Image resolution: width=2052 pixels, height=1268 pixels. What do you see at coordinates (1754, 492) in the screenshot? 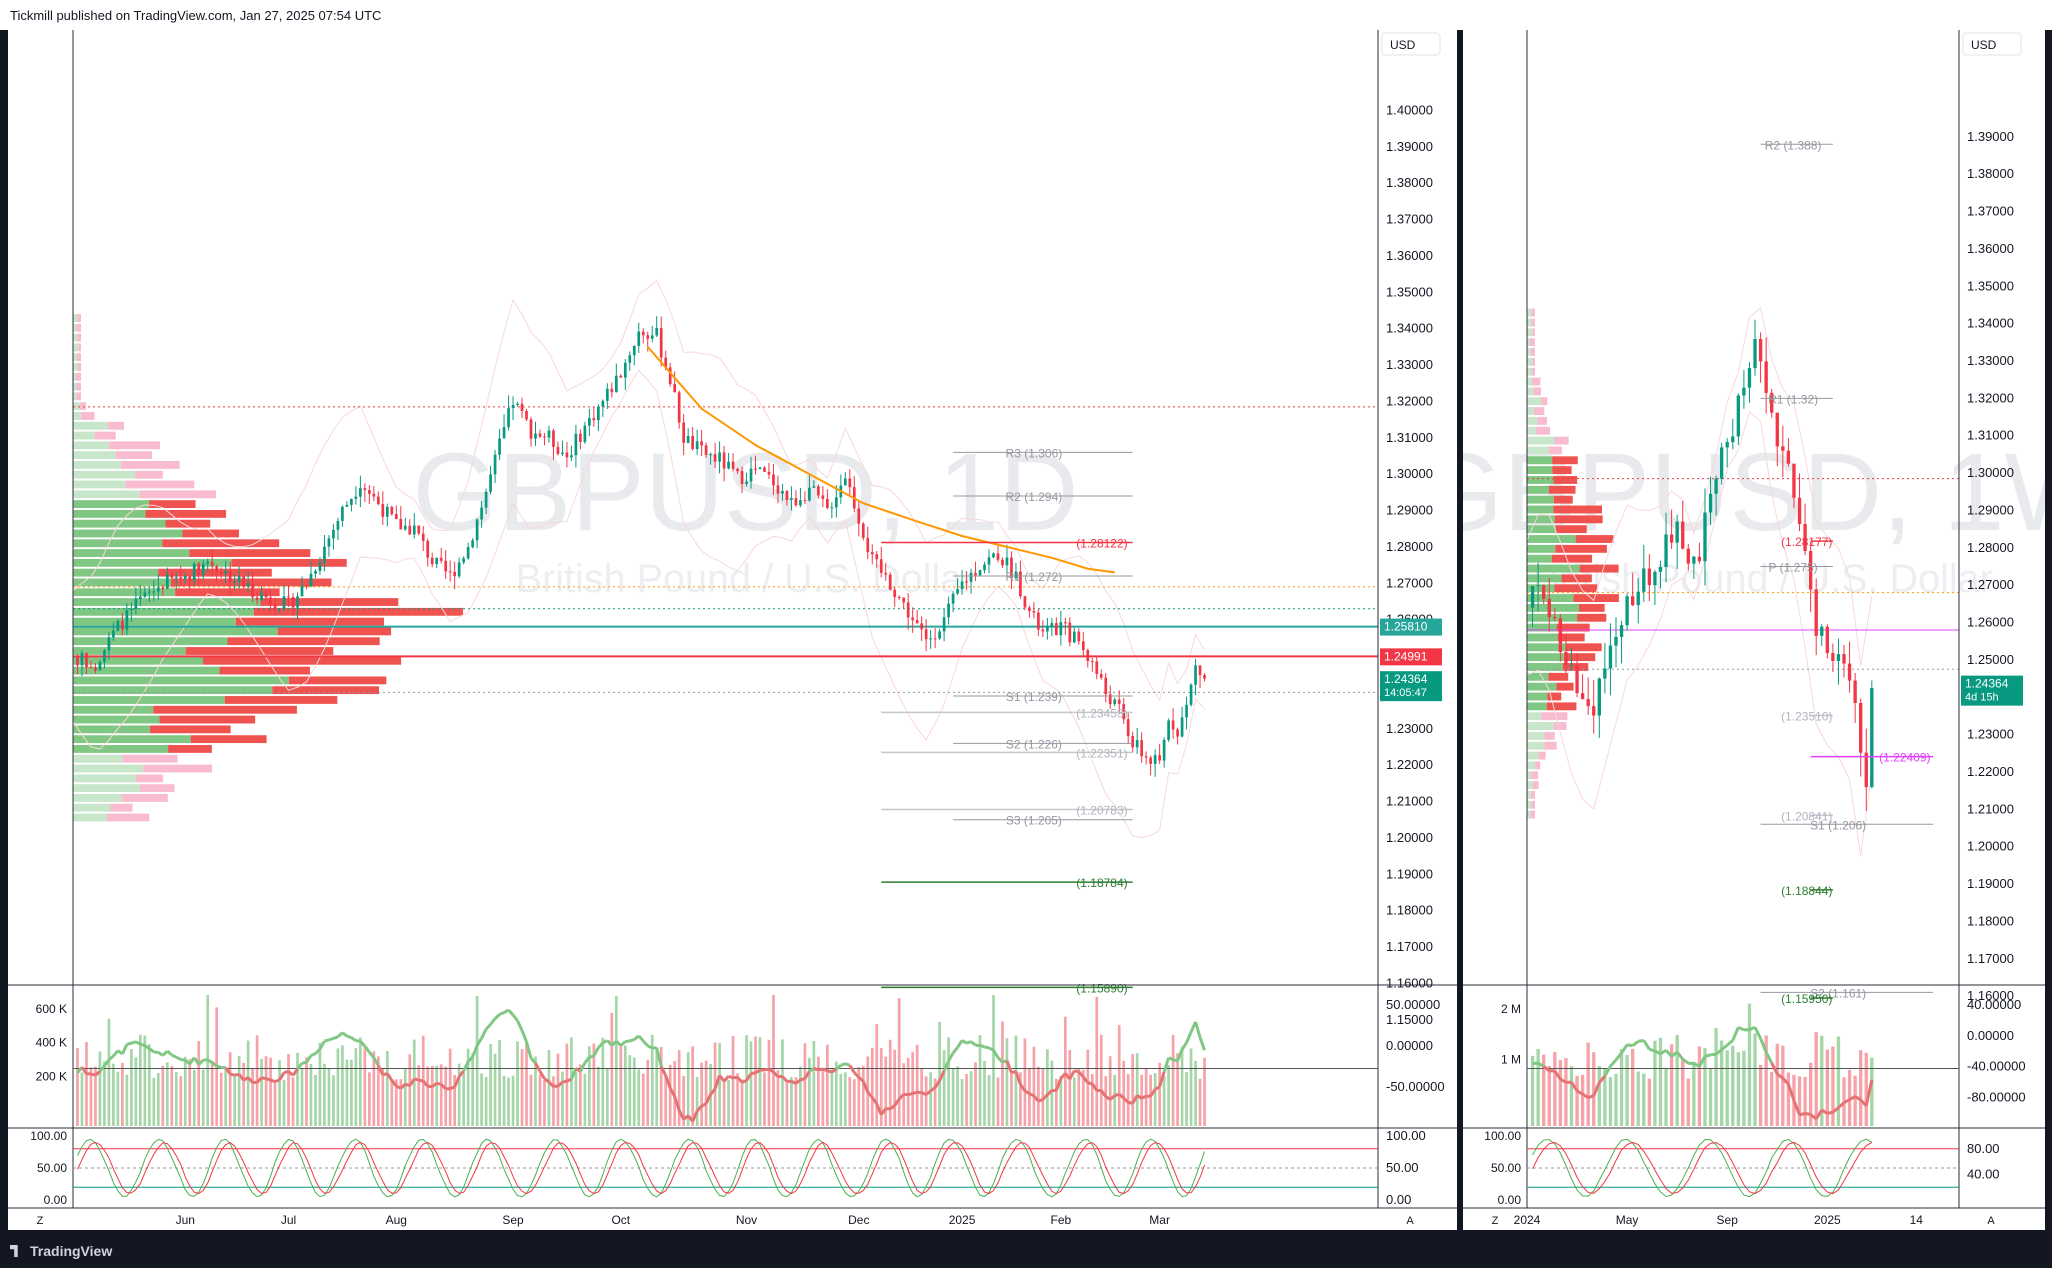
I see `symbol-watermark: GBPUSD, 1W` at bounding box center [1754, 492].